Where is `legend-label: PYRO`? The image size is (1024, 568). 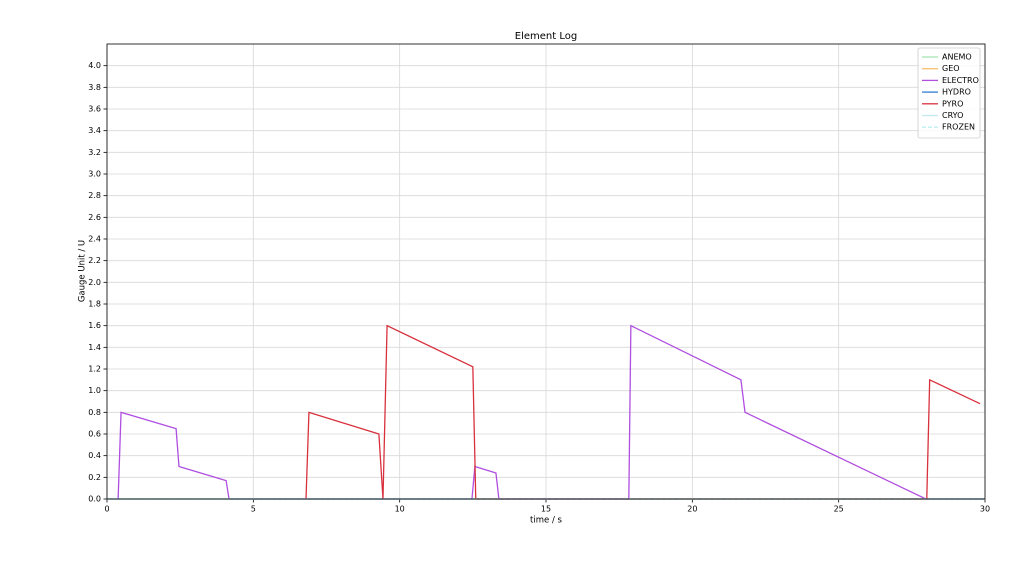 legend-label: PYRO is located at coordinates (952, 103).